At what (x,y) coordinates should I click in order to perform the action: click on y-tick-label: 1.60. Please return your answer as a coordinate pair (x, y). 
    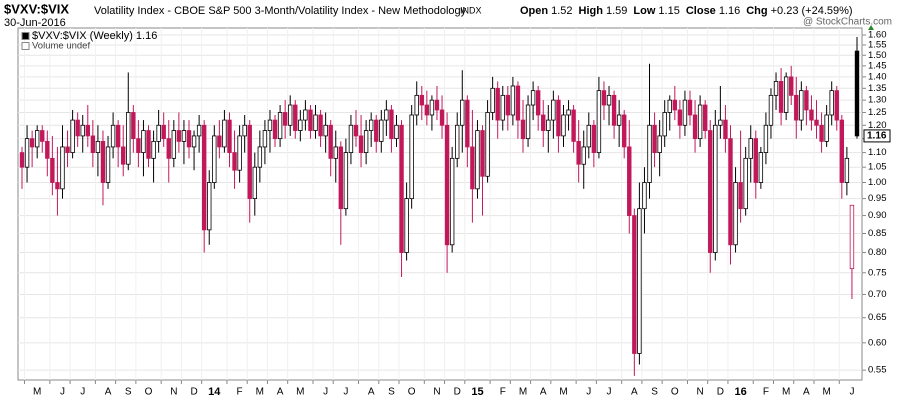
    Looking at the image, I should click on (877, 34).